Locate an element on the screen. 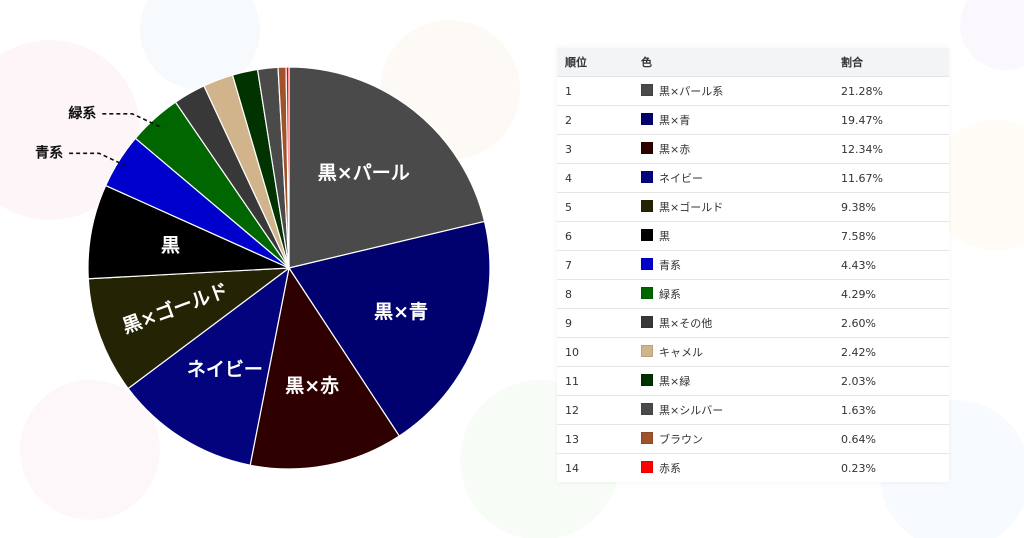  cell-color-name: 黒×パール系 is located at coordinates (691, 91).